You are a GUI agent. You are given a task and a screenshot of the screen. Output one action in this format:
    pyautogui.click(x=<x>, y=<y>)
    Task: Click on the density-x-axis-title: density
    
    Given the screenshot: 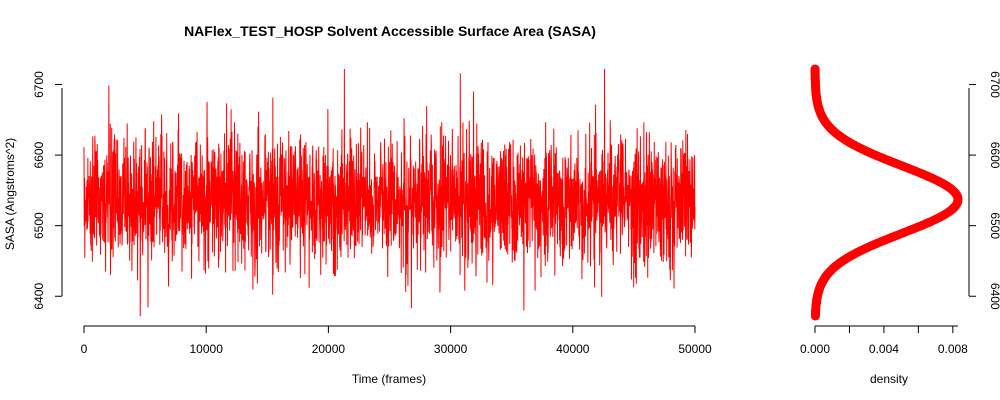 What is the action you would take?
    pyautogui.click(x=889, y=379)
    